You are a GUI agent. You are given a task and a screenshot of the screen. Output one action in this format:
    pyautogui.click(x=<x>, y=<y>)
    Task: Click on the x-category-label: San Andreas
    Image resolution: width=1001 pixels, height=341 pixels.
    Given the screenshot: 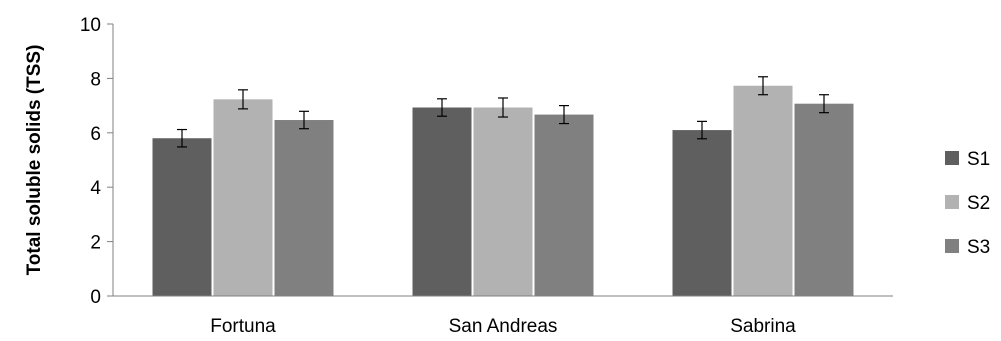 What is the action you would take?
    pyautogui.click(x=503, y=326)
    